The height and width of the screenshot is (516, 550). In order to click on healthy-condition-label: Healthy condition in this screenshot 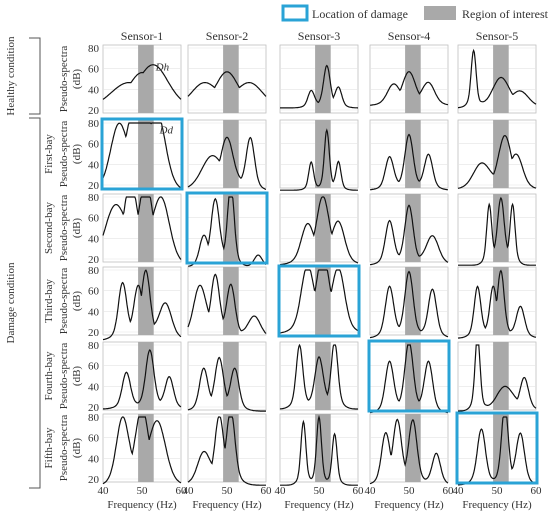, I will do `click(11, 76)`.